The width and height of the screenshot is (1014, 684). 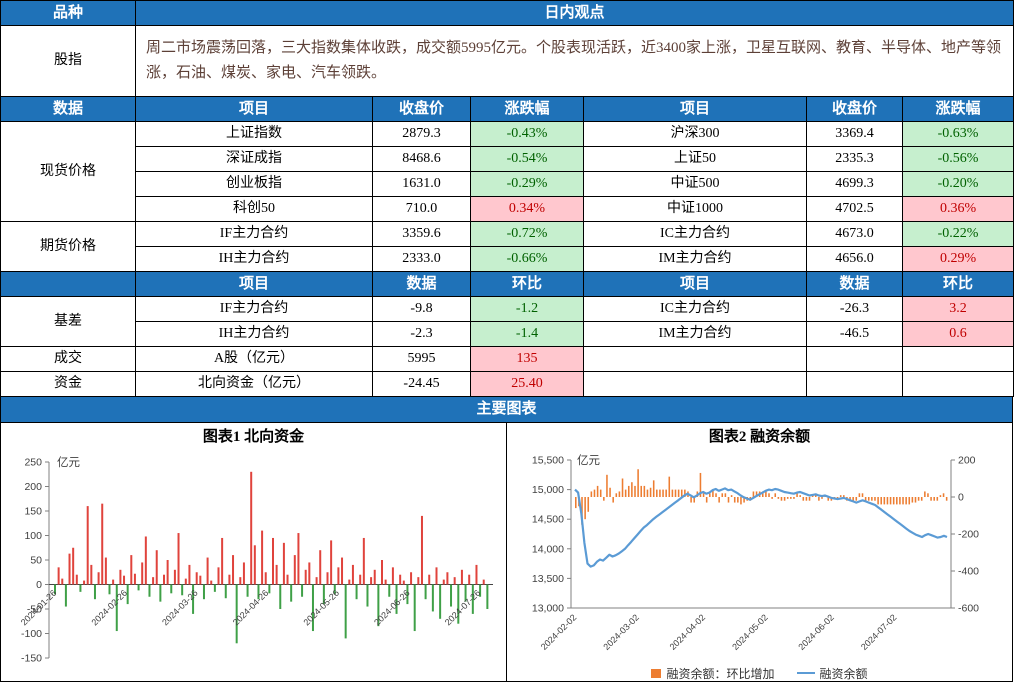 What do you see at coordinates (957, 209) in the screenshot?
I see `metric-change: 0.36%` at bounding box center [957, 209].